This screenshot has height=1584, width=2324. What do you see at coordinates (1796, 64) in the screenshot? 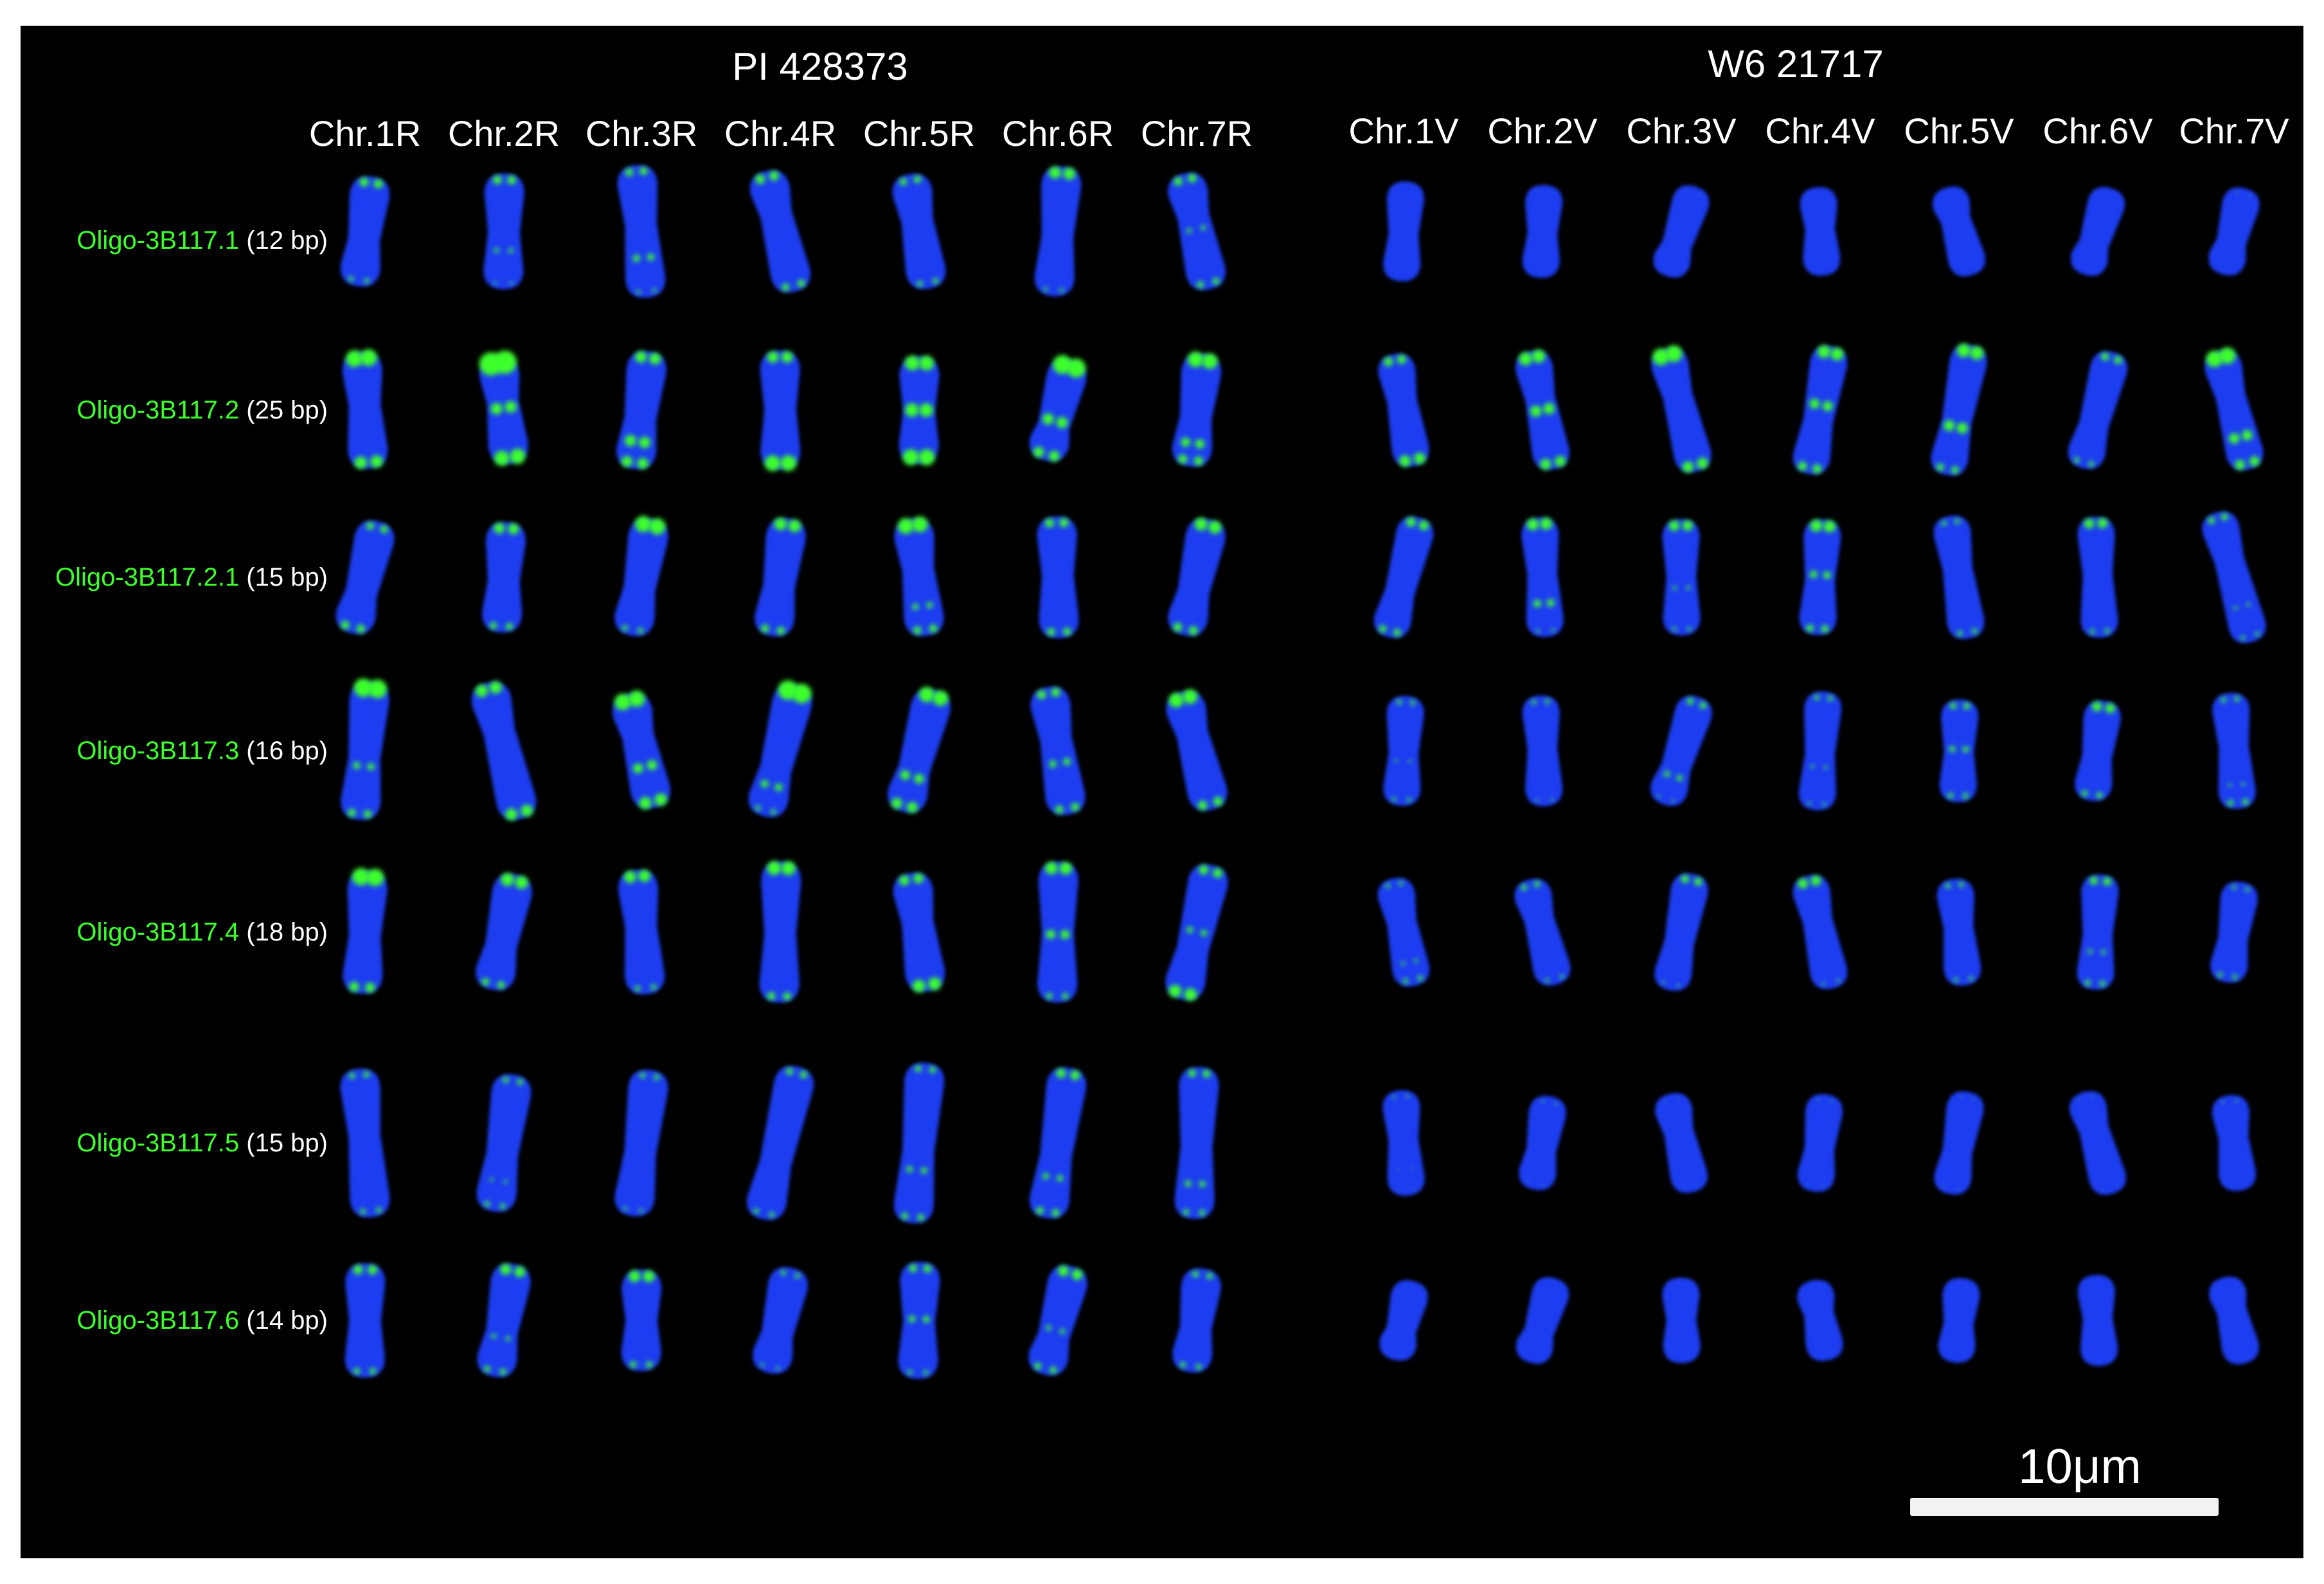
I see `group-title-dasypyrum: W6 21717` at bounding box center [1796, 64].